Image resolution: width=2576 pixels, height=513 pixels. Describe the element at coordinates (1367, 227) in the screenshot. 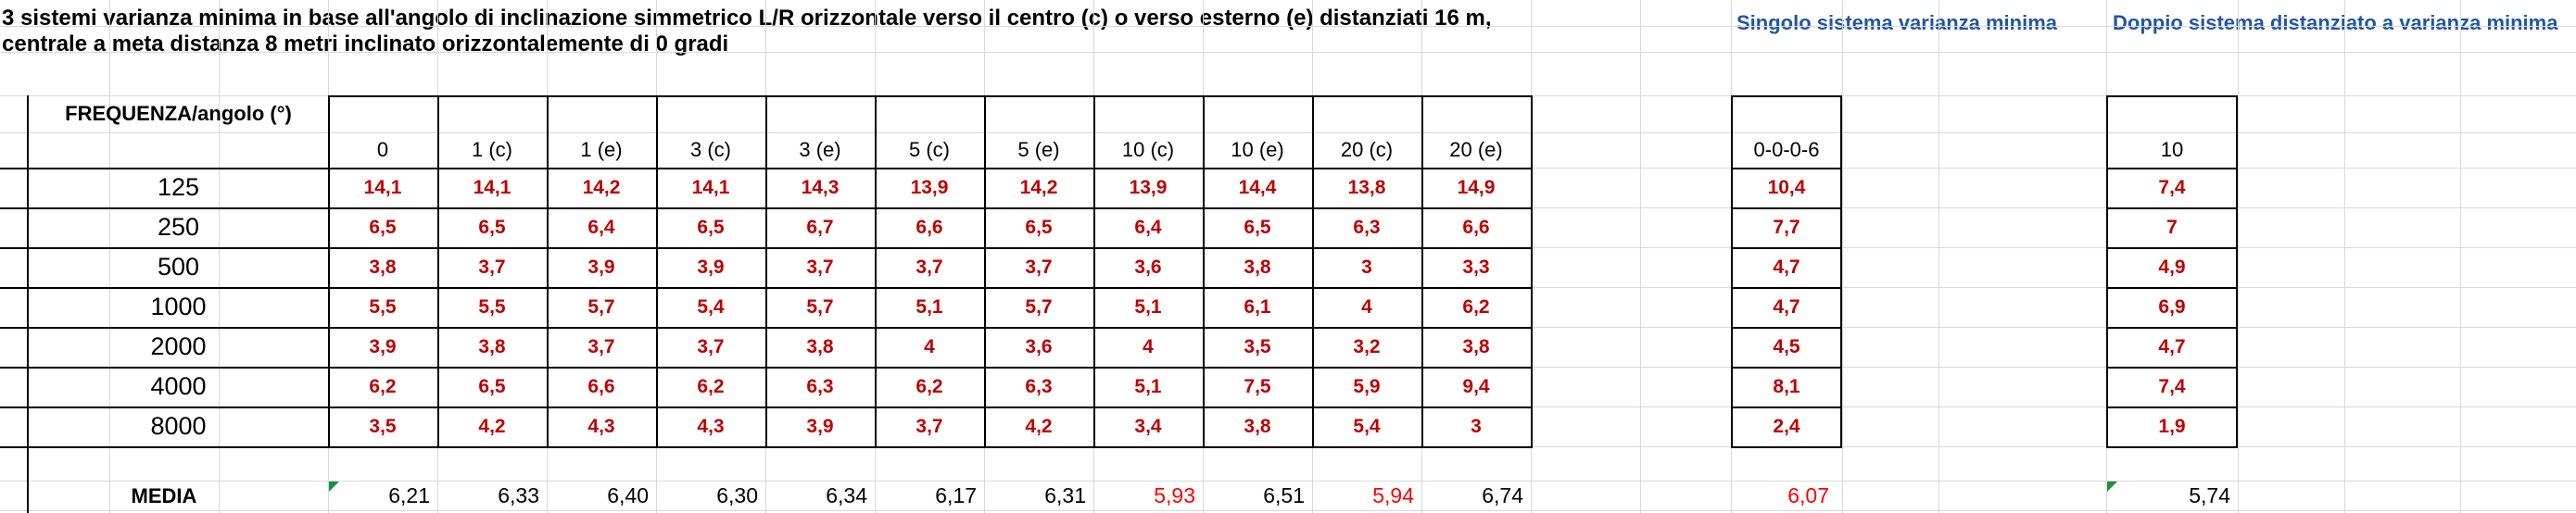

I see `value-cell: 6,3` at that location.